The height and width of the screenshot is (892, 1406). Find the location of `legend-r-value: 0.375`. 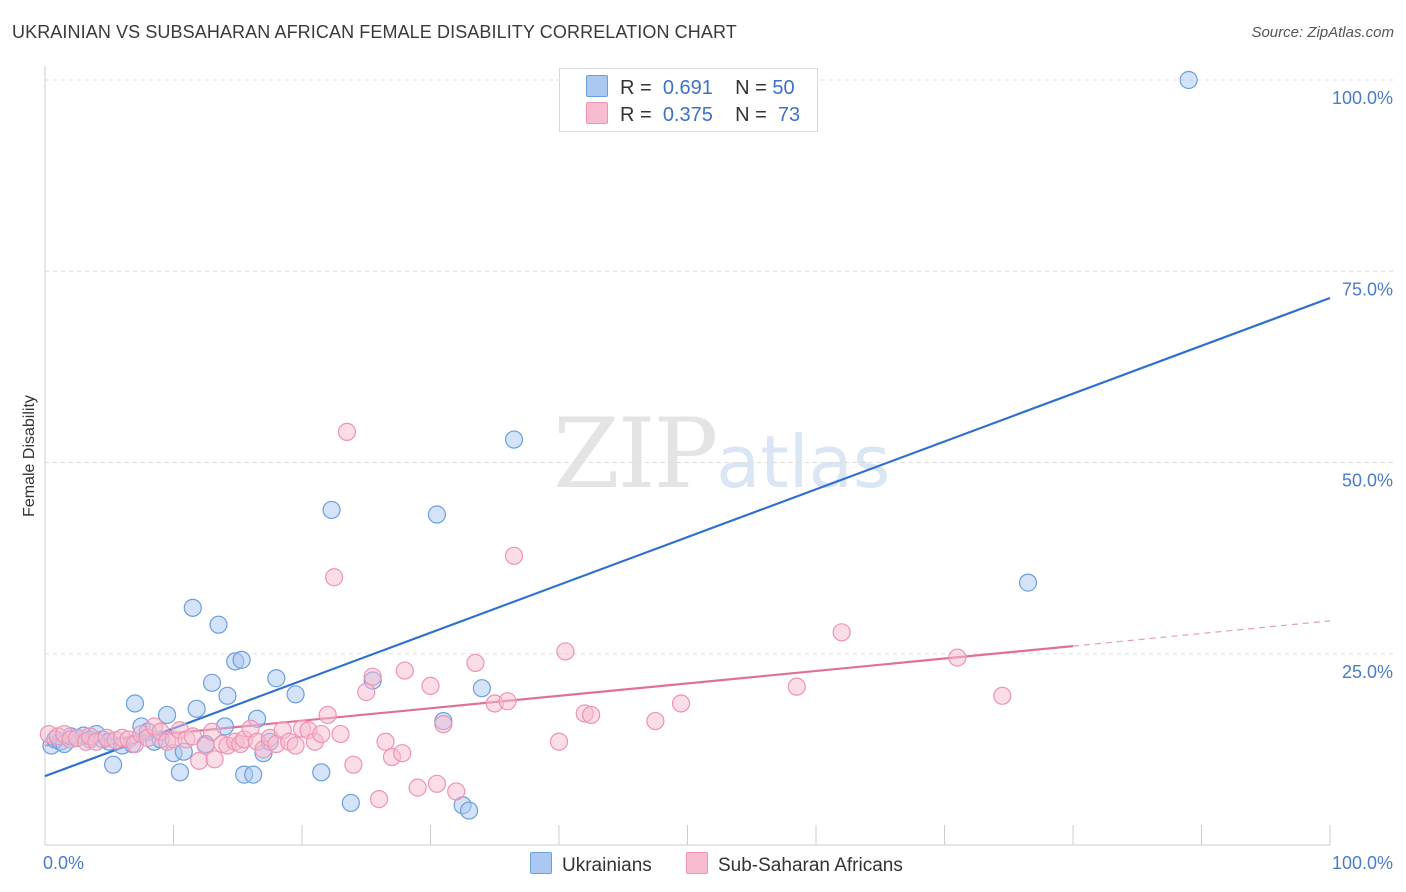

legend-r-value: 0.375 is located at coordinates (687, 115).